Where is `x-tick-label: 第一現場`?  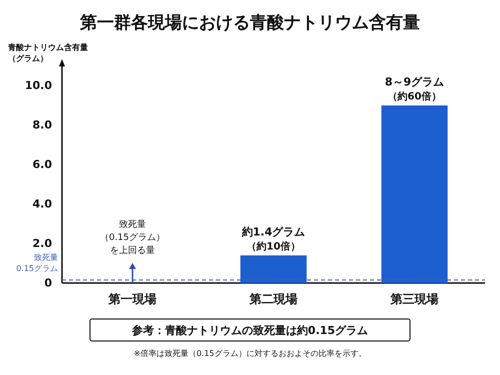
x-tick-label: 第一現場 is located at coordinates (132, 299).